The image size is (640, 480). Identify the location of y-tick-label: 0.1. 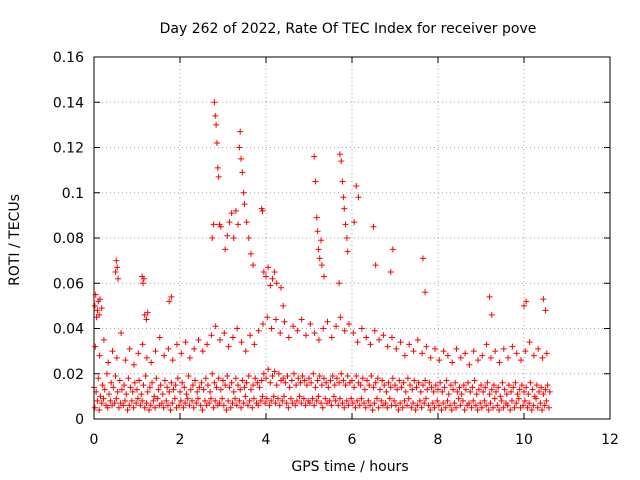
(73, 194).